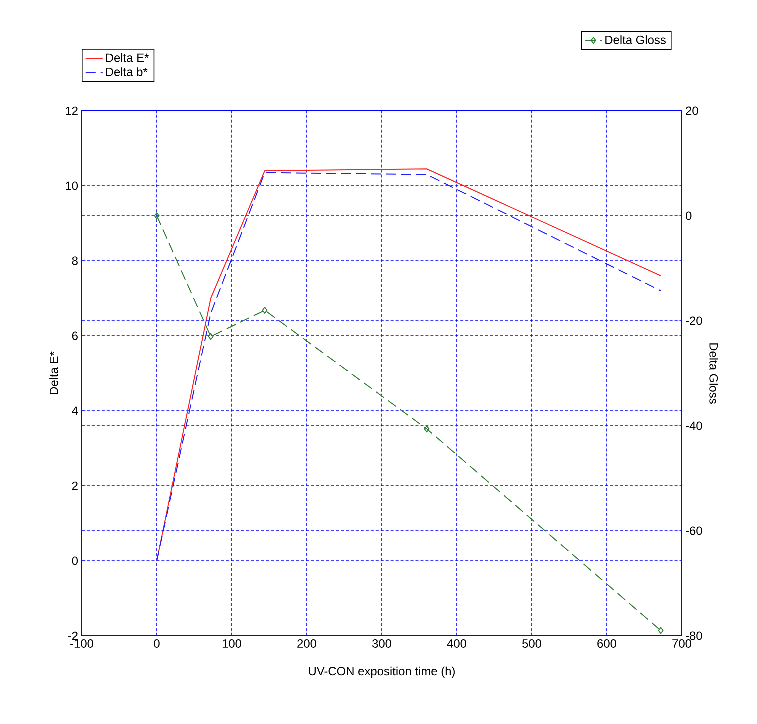 This screenshot has height=724, width=757. Describe the element at coordinates (75, 411) in the screenshot. I see `y-tick-label: 4` at that location.